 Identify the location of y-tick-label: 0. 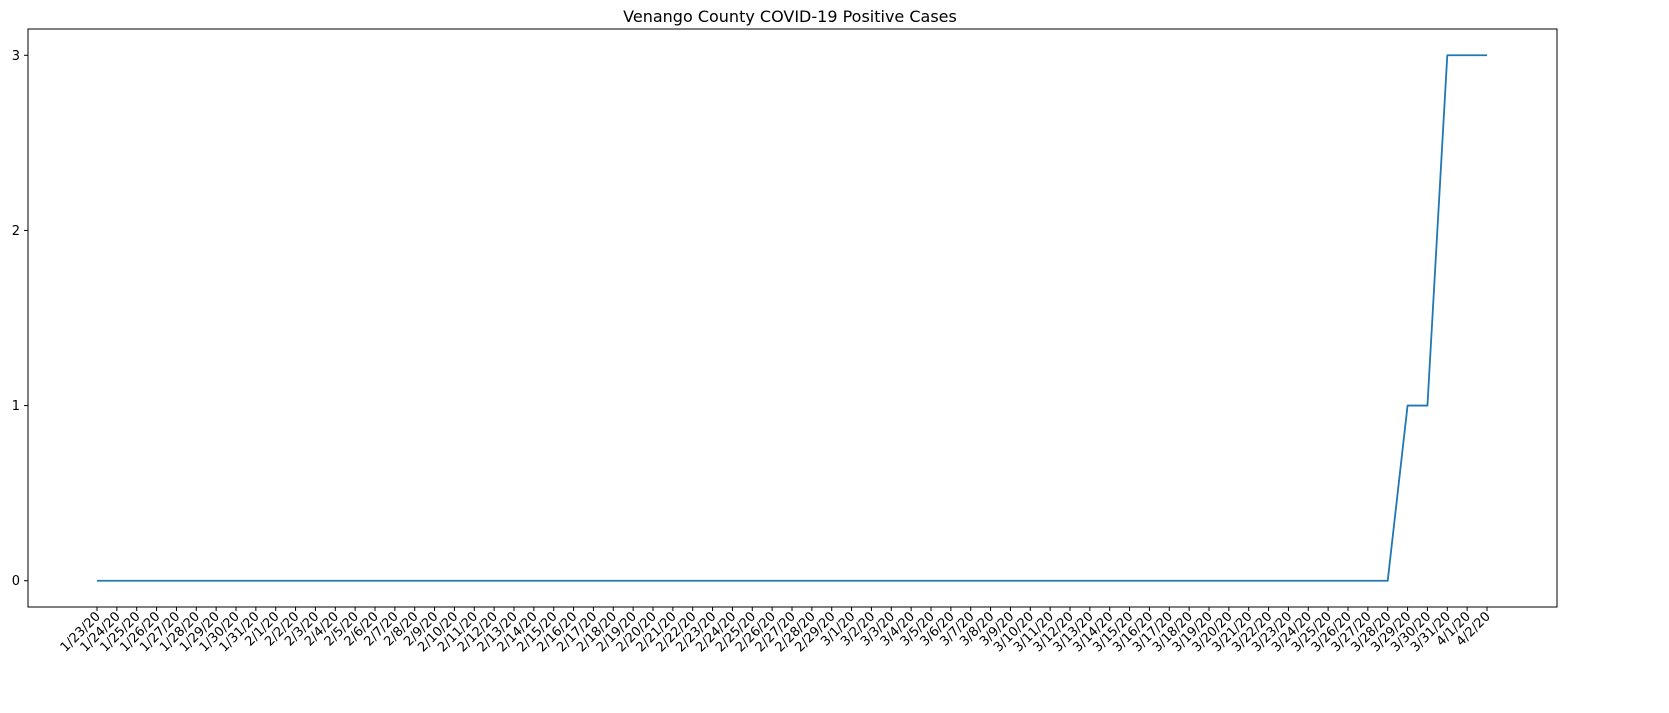
(16, 581).